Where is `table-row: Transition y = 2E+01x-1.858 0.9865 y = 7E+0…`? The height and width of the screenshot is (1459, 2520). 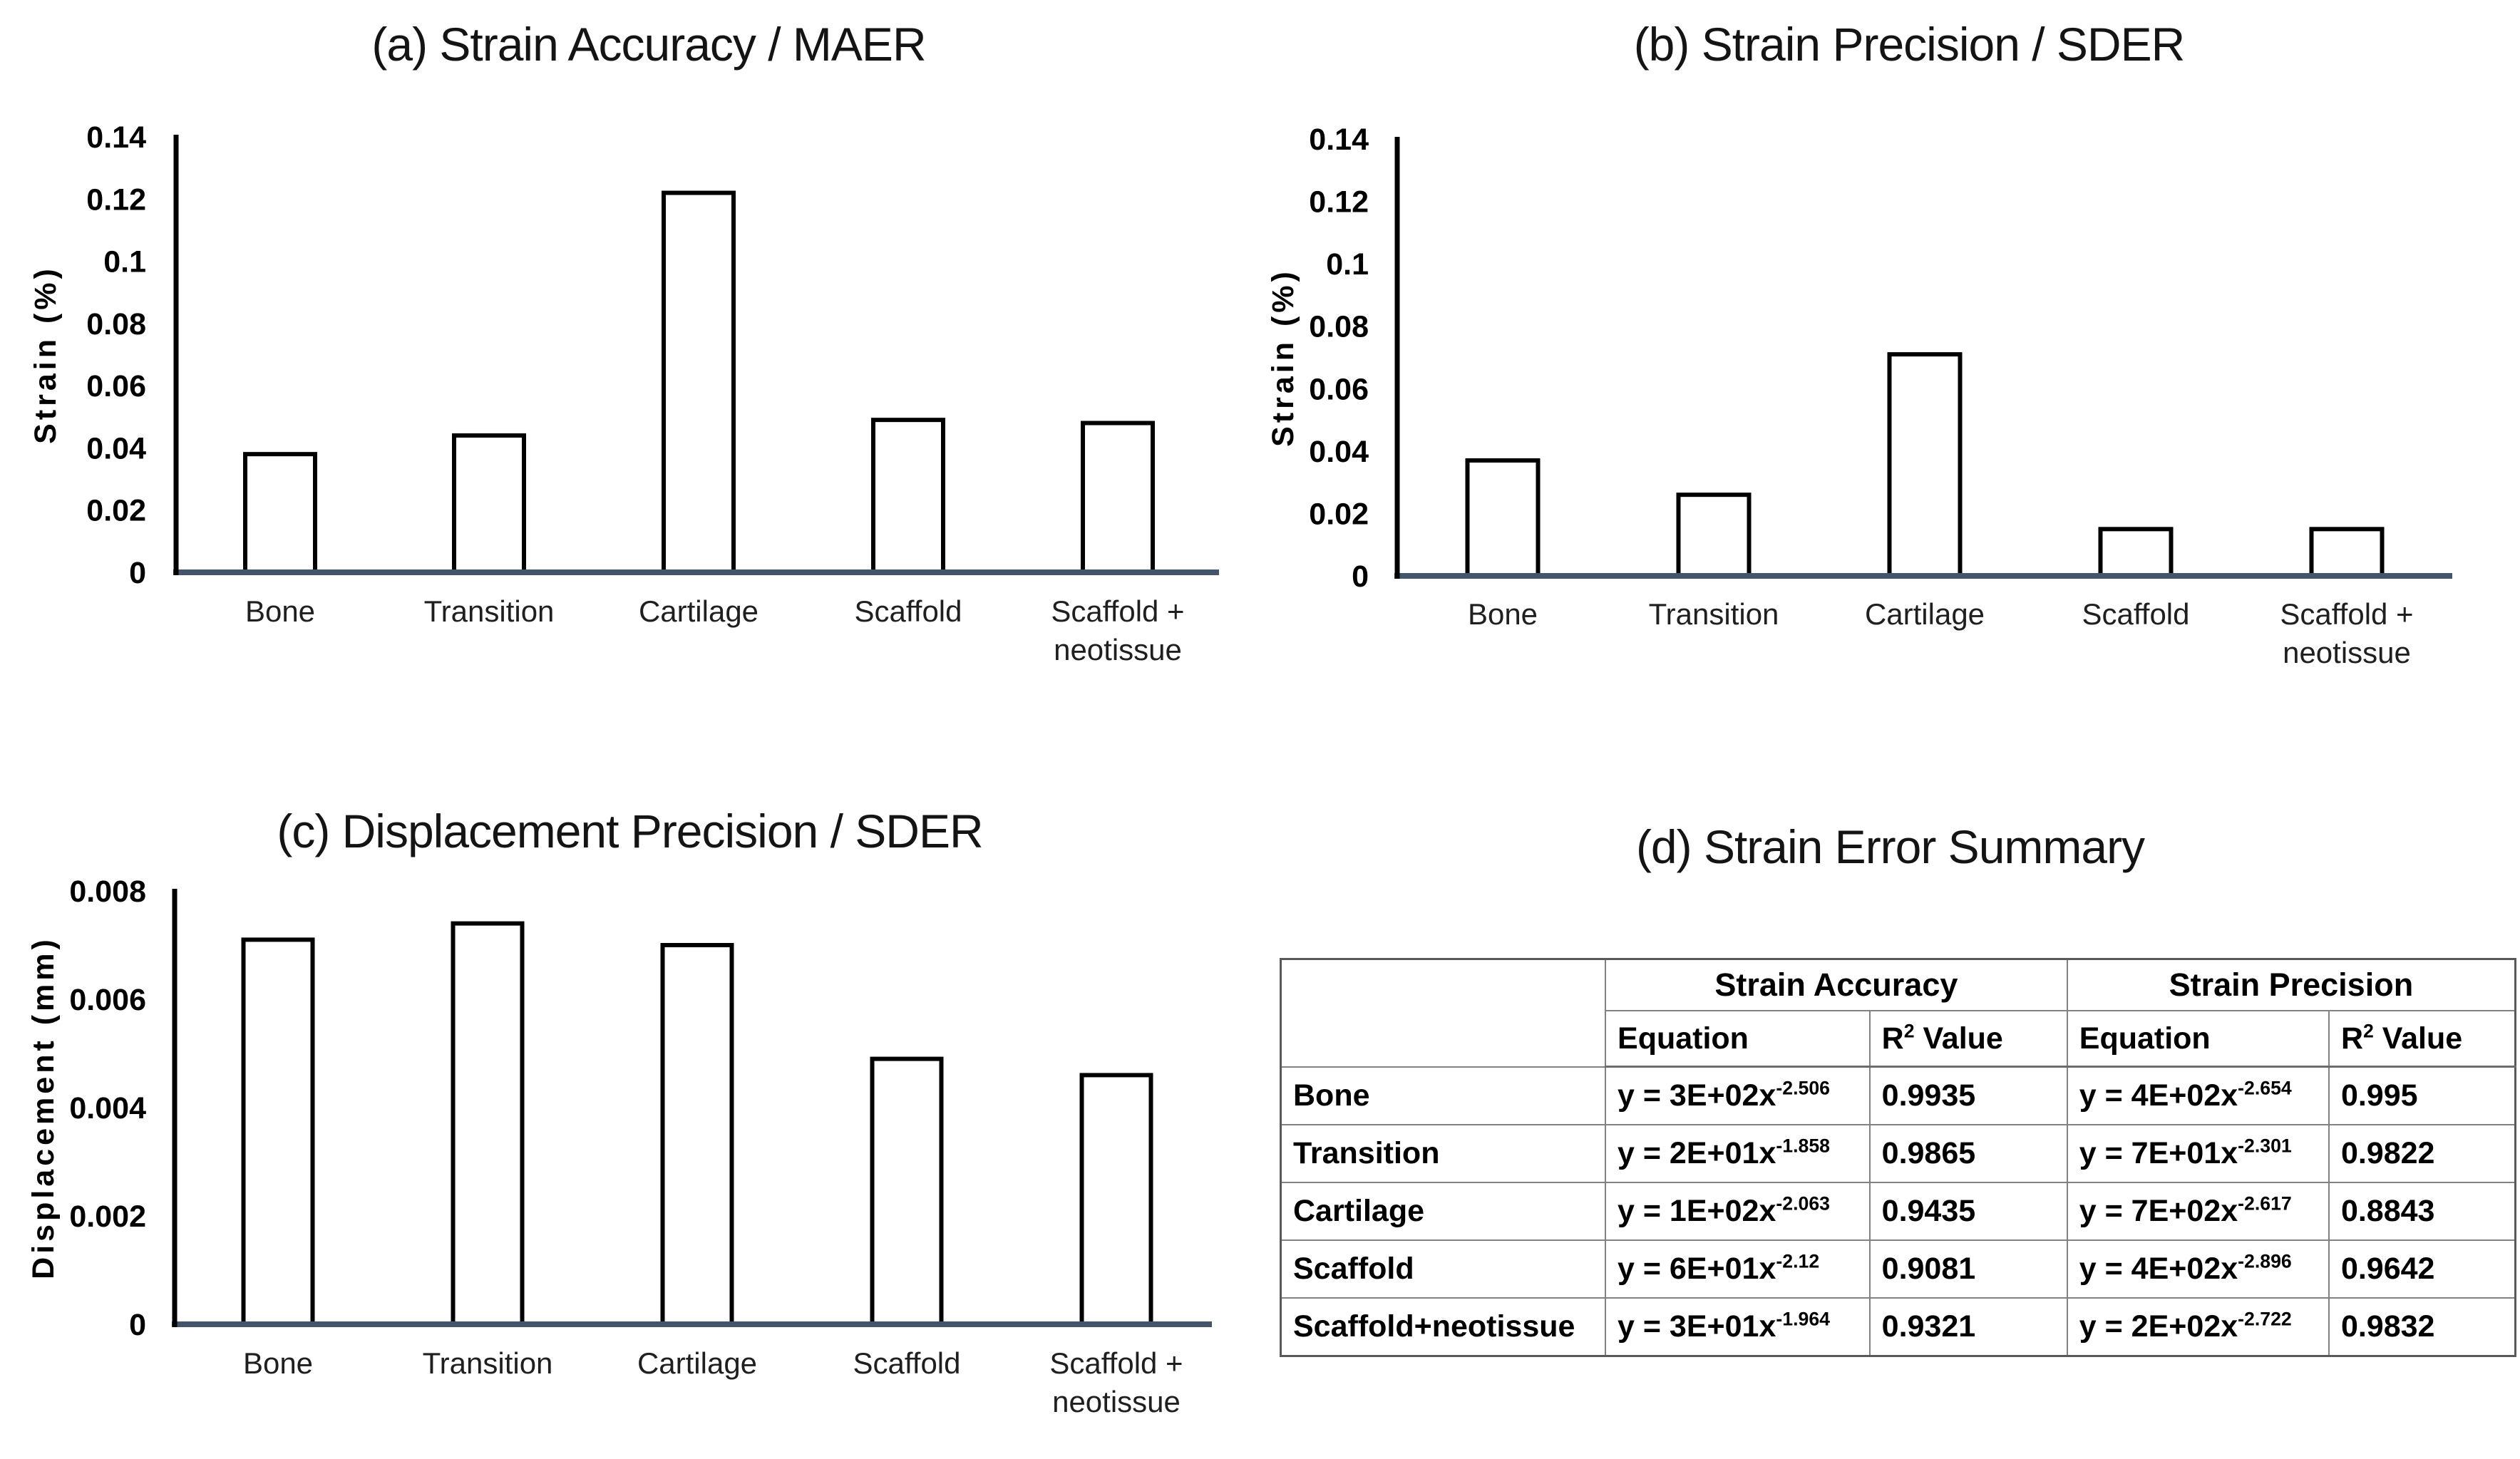
table-row: Transition y = 2E+01x-1.858 0.9865 y = 7E+0… is located at coordinates (1898, 1153).